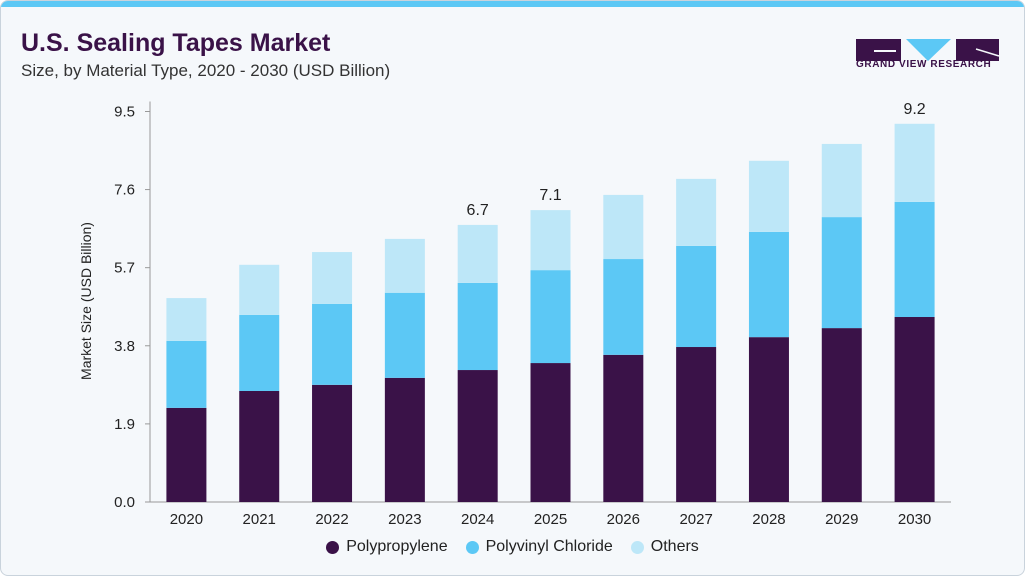 This screenshot has height=576, width=1025. What do you see at coordinates (841, 415) in the screenshot?
I see `bar-polypropylene-2029` at bounding box center [841, 415].